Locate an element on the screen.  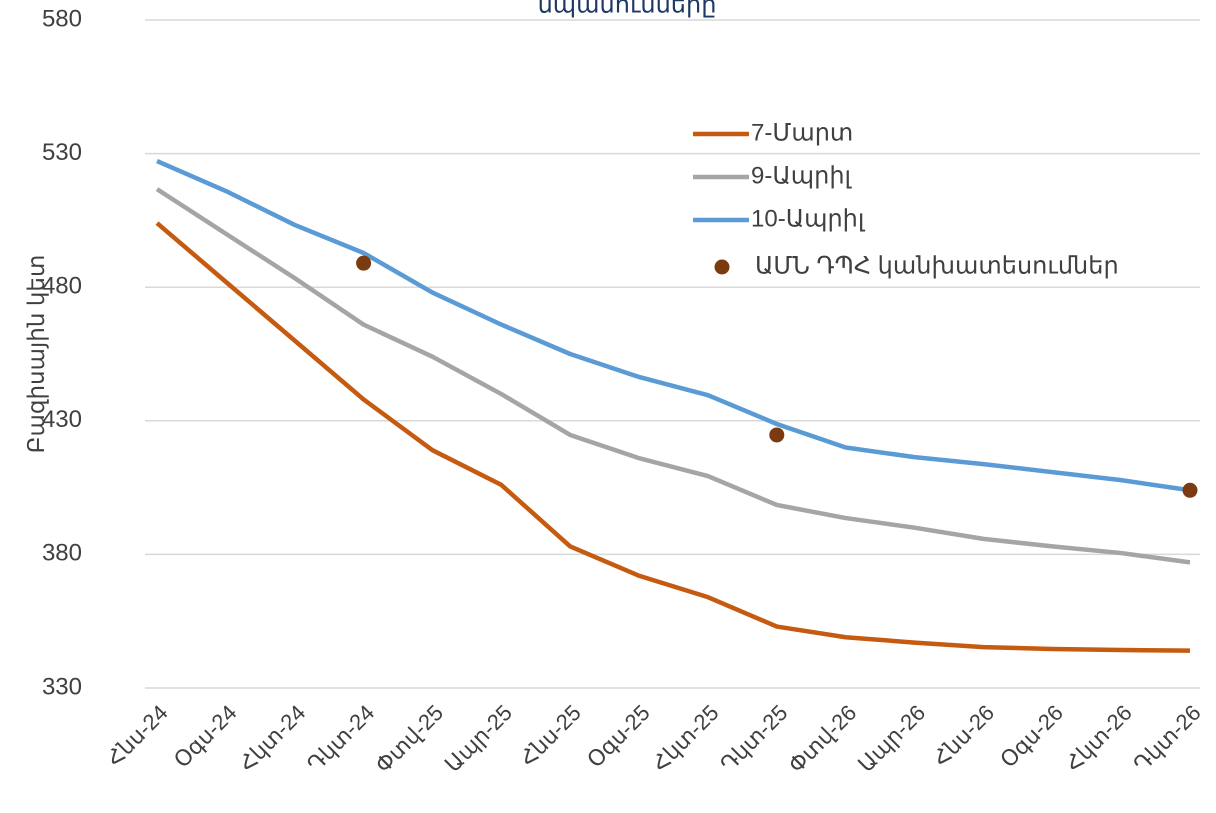
x-tick-label: Փտվ-26 is located at coordinates (823, 739).